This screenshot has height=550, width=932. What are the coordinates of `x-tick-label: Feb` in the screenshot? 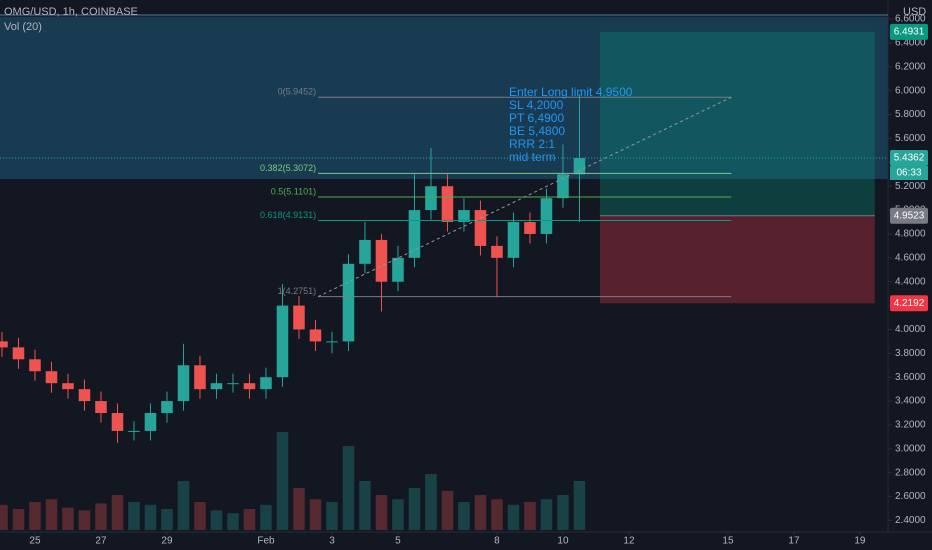 It's located at (266, 541).